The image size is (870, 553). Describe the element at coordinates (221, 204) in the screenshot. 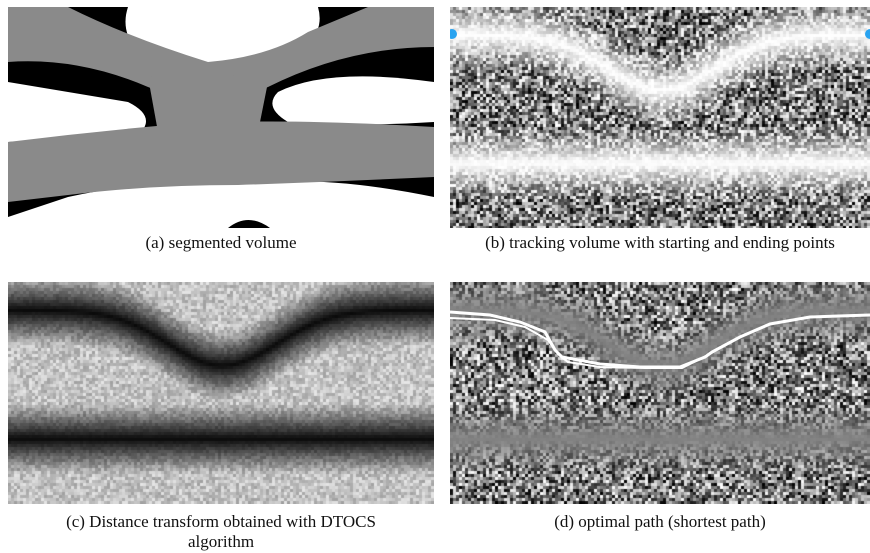

I see `white-region-bottom` at that location.